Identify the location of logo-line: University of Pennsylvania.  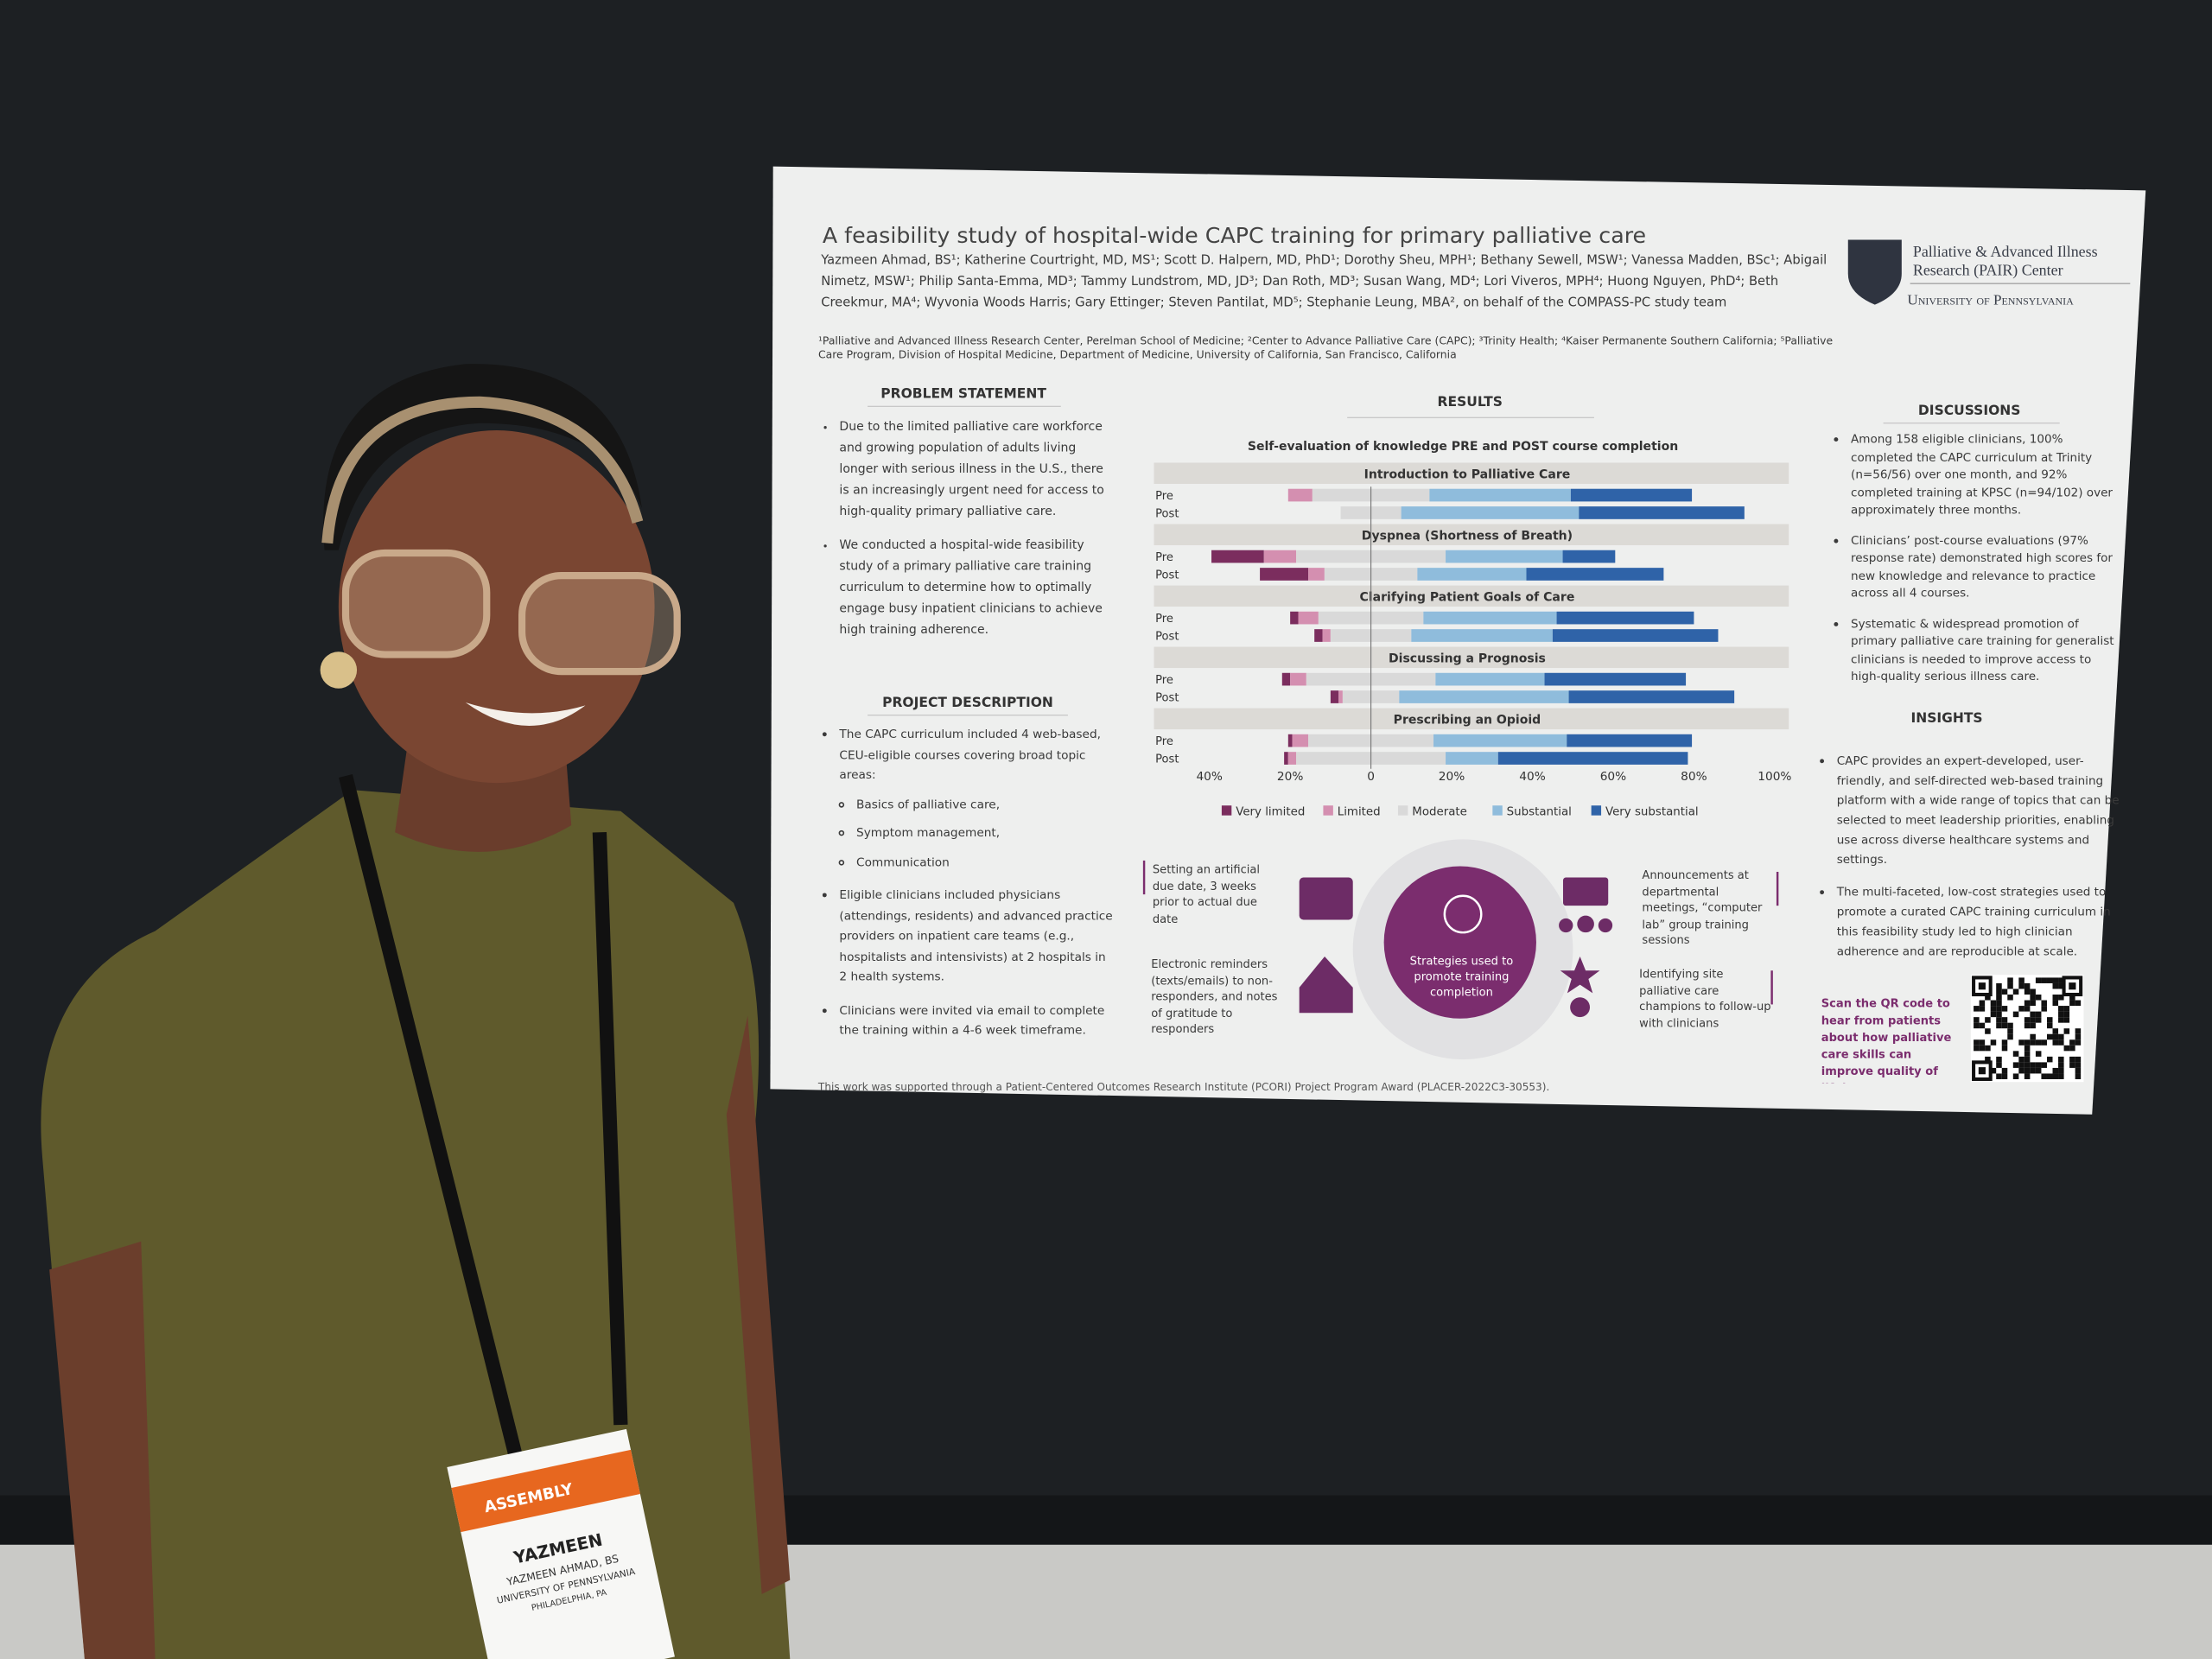
(1990, 300).